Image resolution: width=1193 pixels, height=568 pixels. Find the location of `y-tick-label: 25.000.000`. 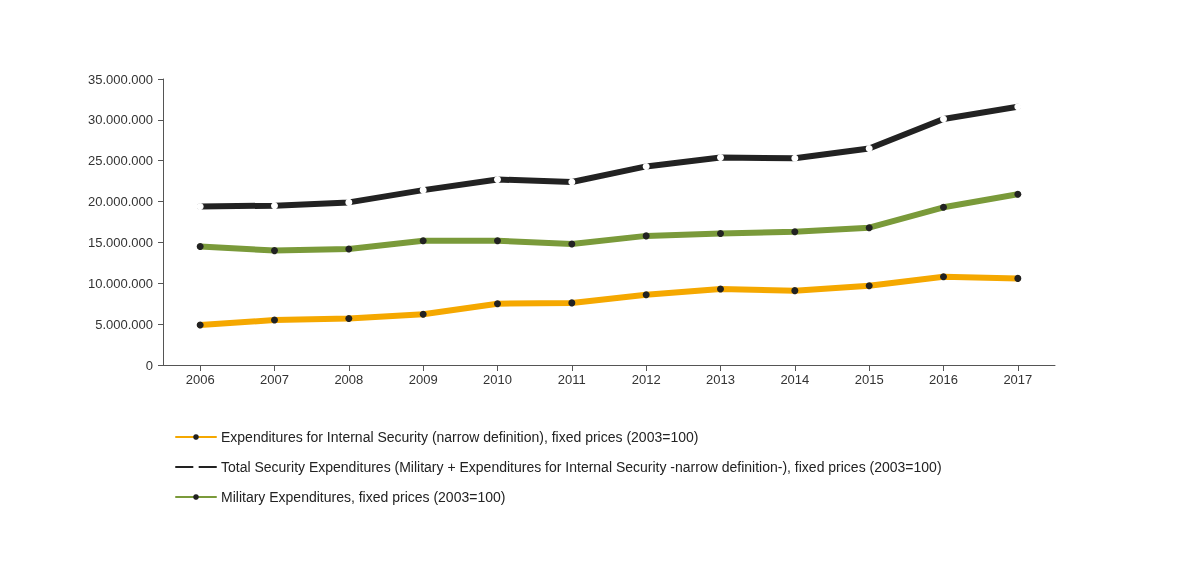

y-tick-label: 25.000.000 is located at coordinates (120, 161).